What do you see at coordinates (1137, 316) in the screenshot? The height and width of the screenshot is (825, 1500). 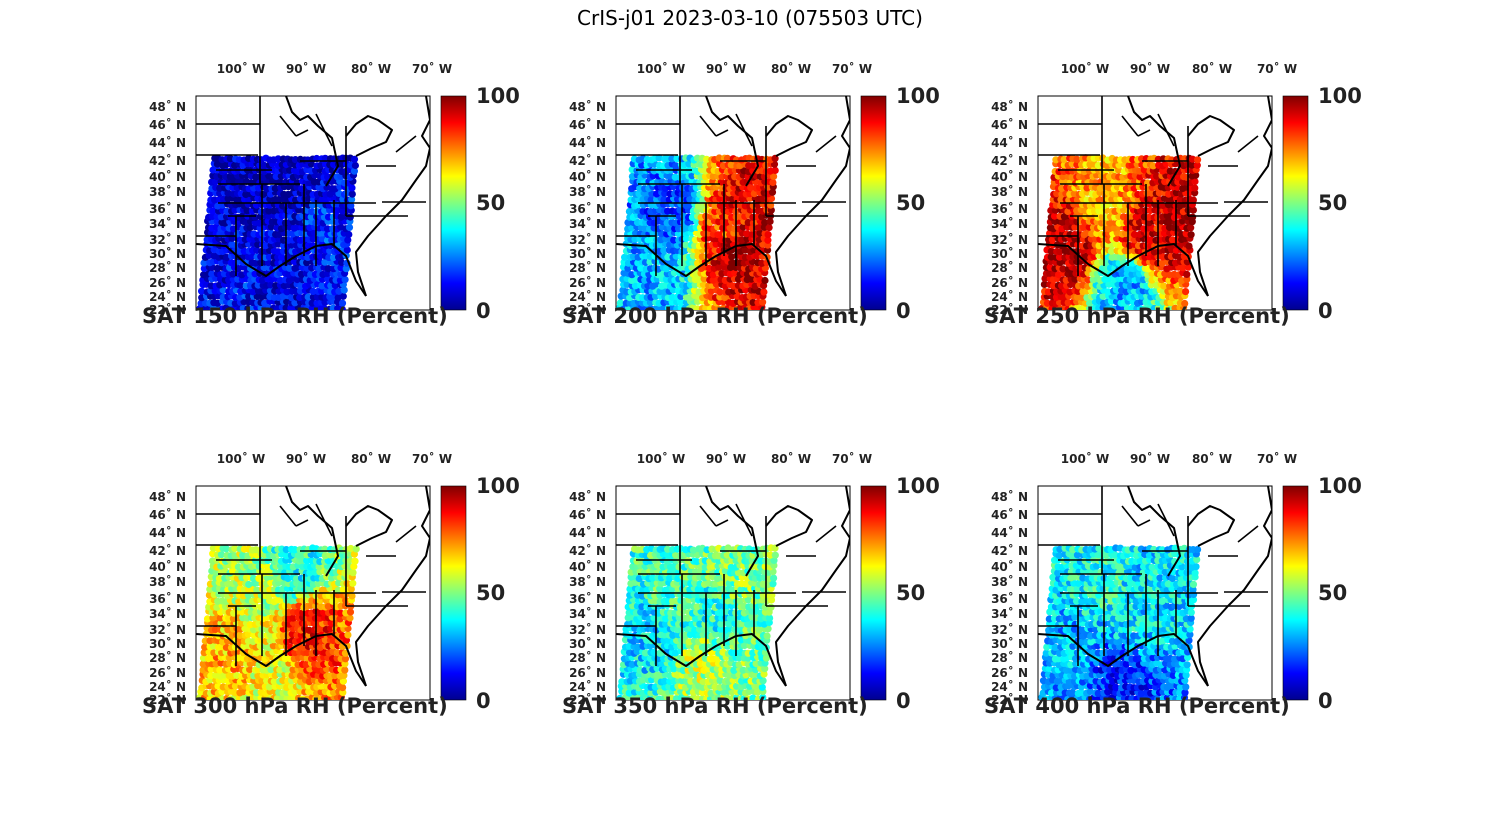 I see `panel-title: SAT 250 hPa RH (Percent)` at bounding box center [1137, 316].